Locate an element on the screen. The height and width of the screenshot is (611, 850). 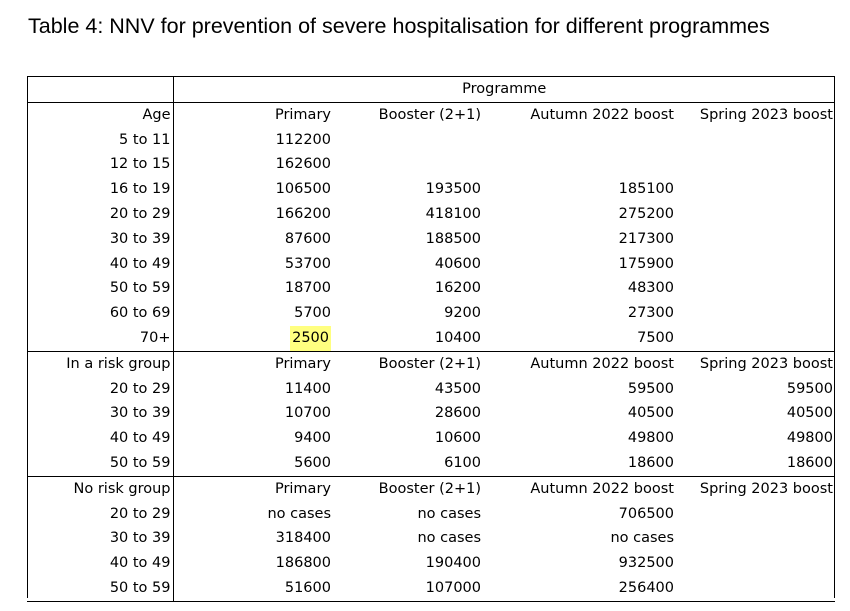
section-label: Age is located at coordinates (100, 114).